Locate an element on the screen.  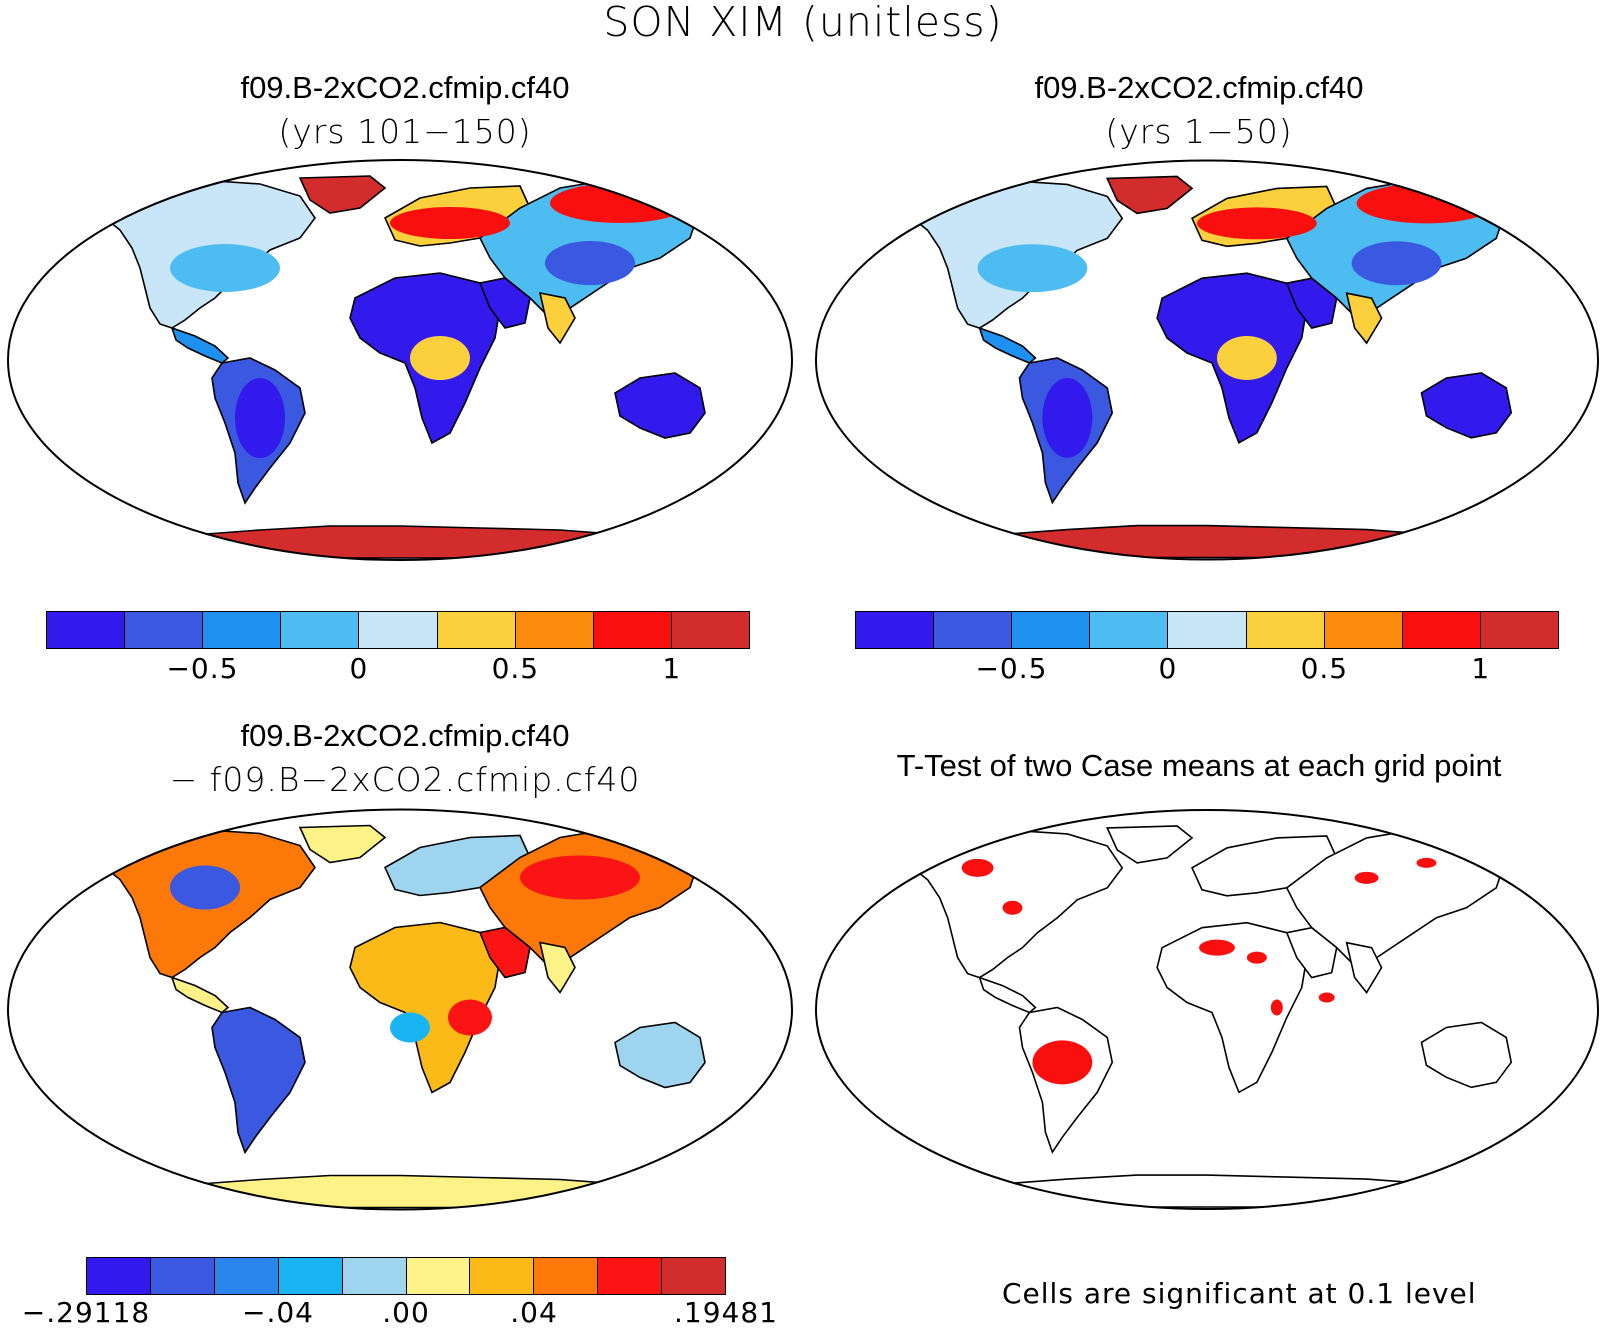
colorbar-tick-label: .19481 is located at coordinates (726, 1312).